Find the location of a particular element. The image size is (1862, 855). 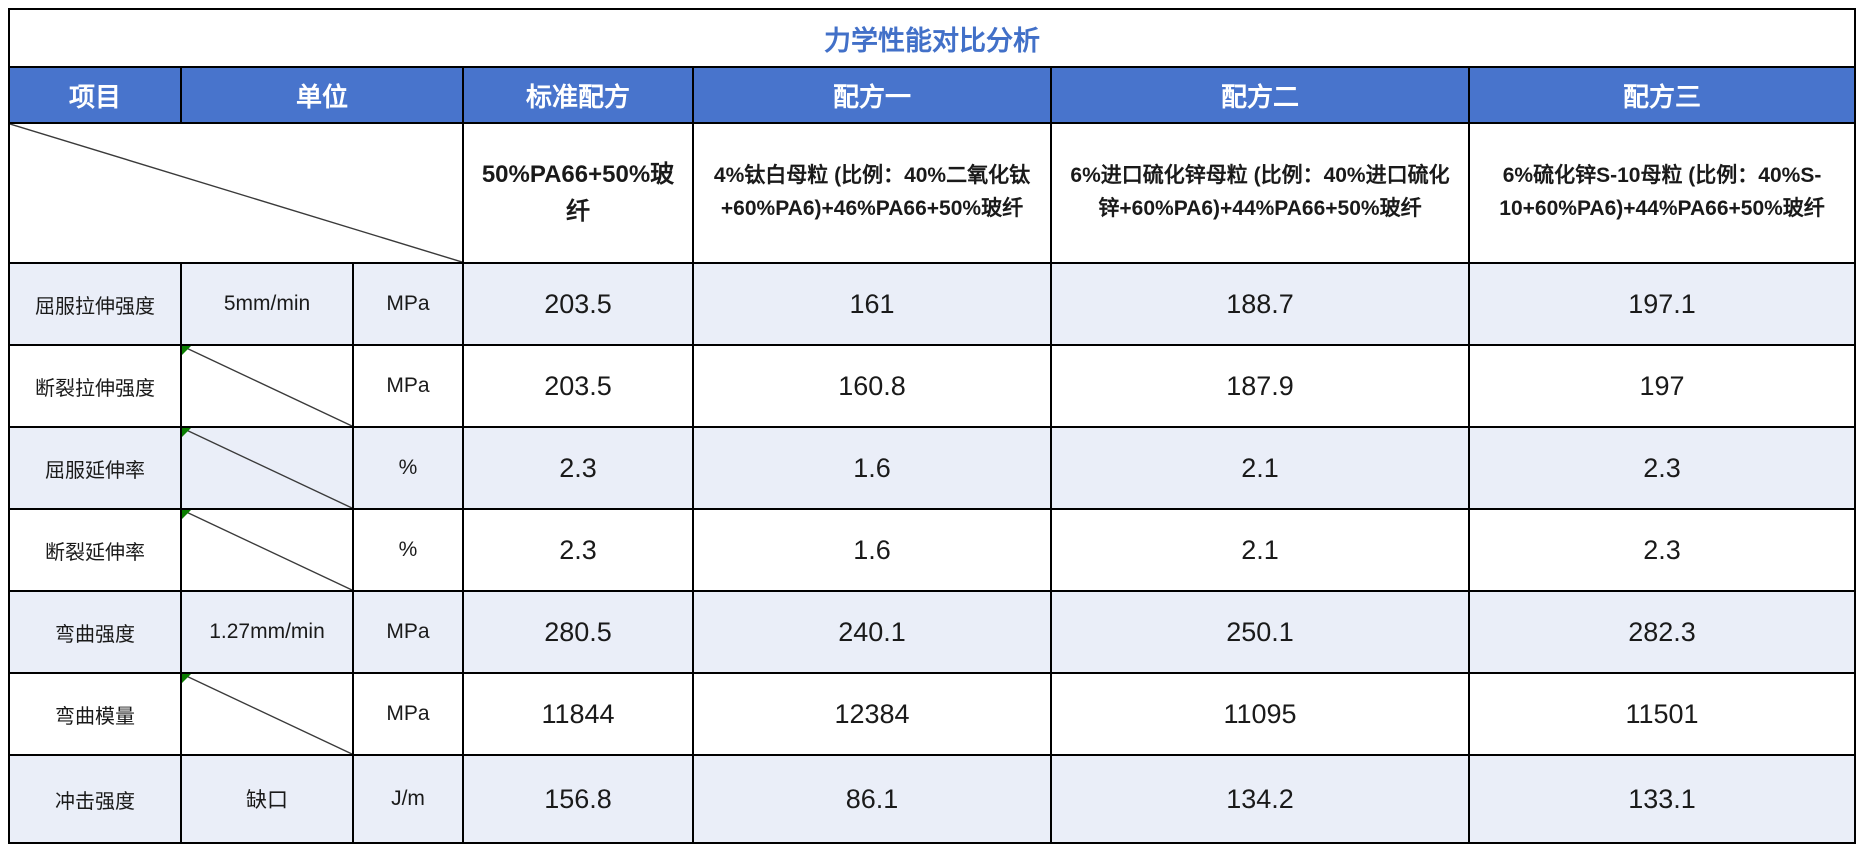

condition-cell: 5mm/min is located at coordinates (267, 304).